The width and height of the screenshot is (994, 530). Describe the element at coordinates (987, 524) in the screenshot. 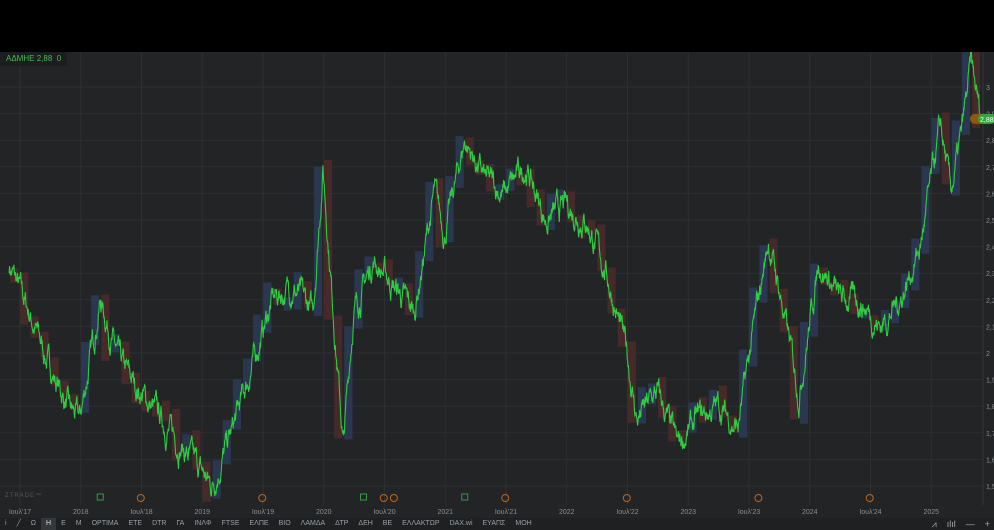

I see `zoom-in-icon: +` at that location.